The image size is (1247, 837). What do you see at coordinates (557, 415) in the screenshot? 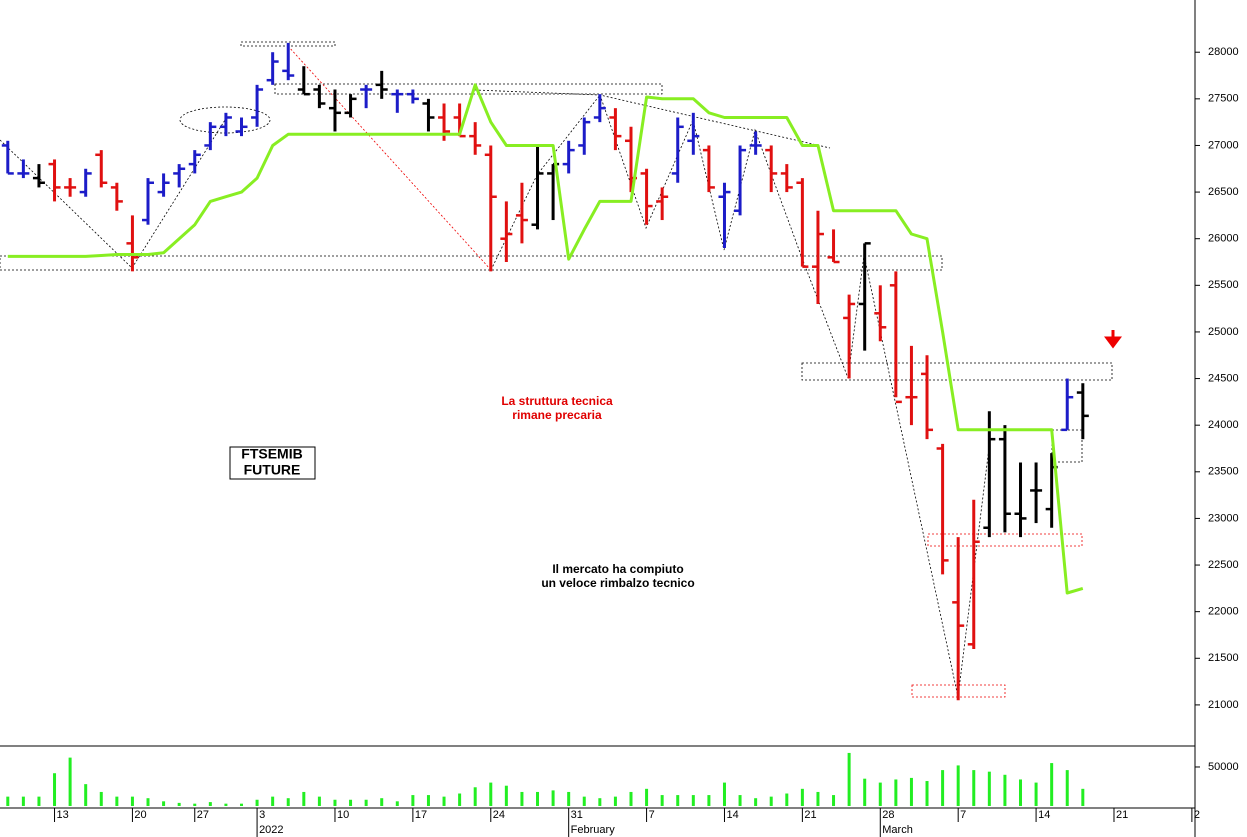
I see `annotation: rimane precaria` at bounding box center [557, 415].